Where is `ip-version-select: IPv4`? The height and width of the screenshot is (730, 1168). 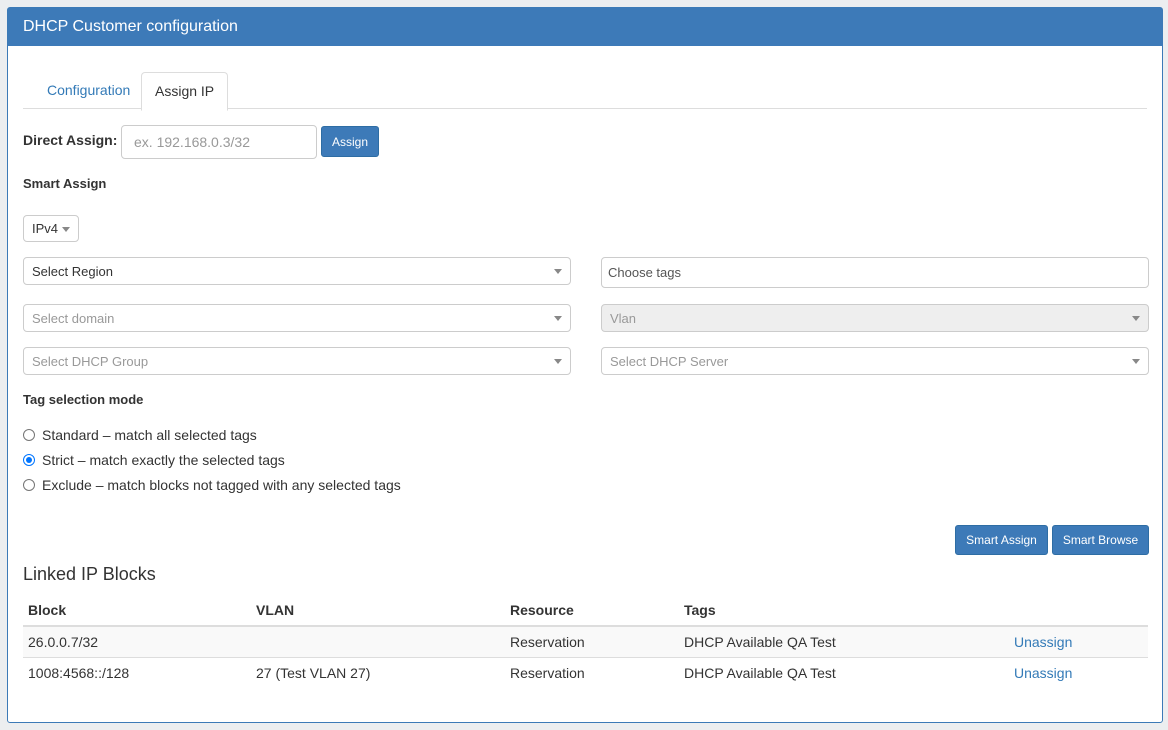 ip-version-select: IPv4 is located at coordinates (51, 228).